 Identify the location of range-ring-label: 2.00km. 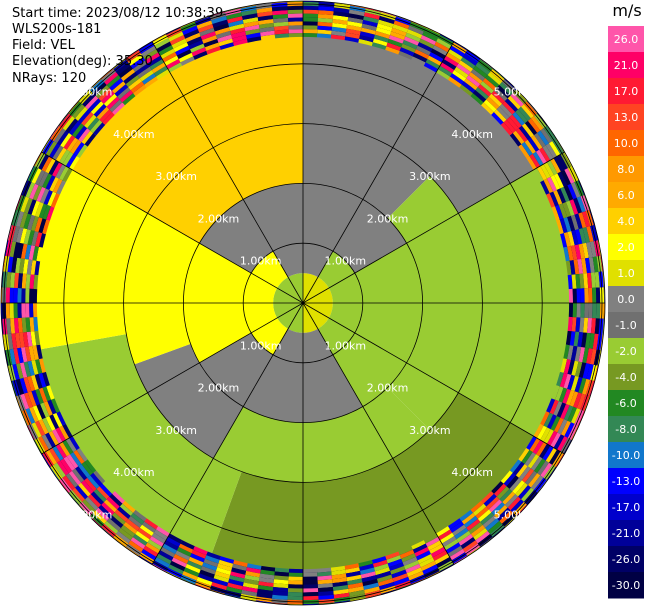
(219, 218).